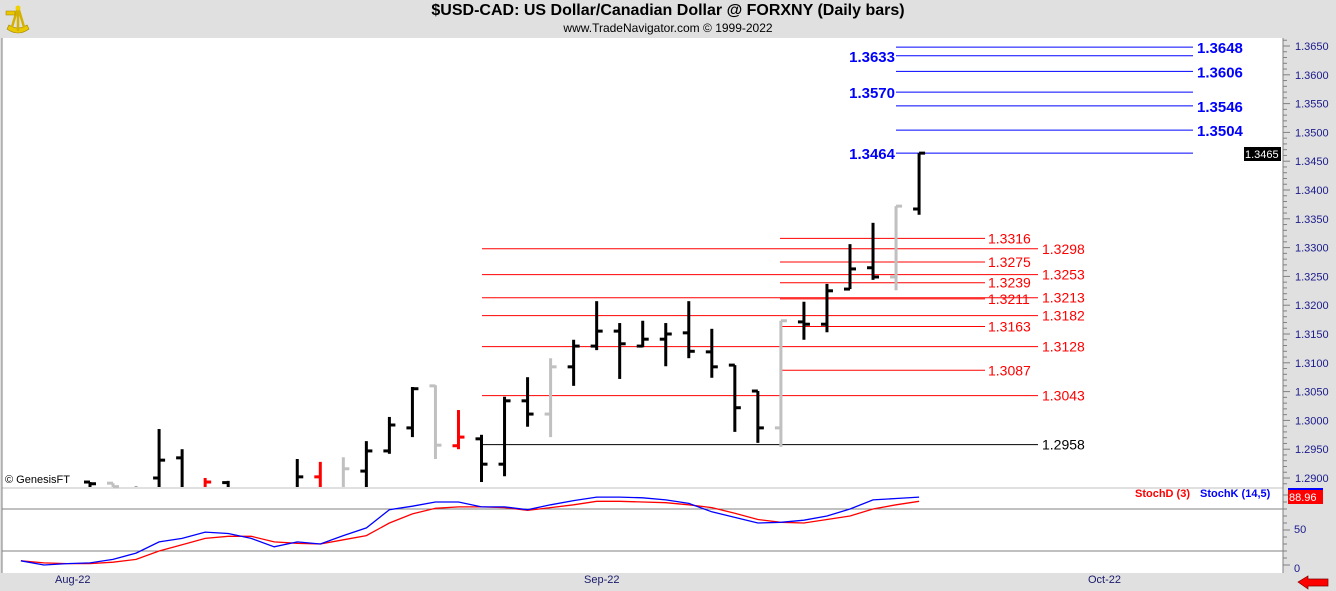 This screenshot has width=1336, height=591. What do you see at coordinates (1313, 582) in the screenshot?
I see `scroll-left-arrow-icon` at bounding box center [1313, 582].